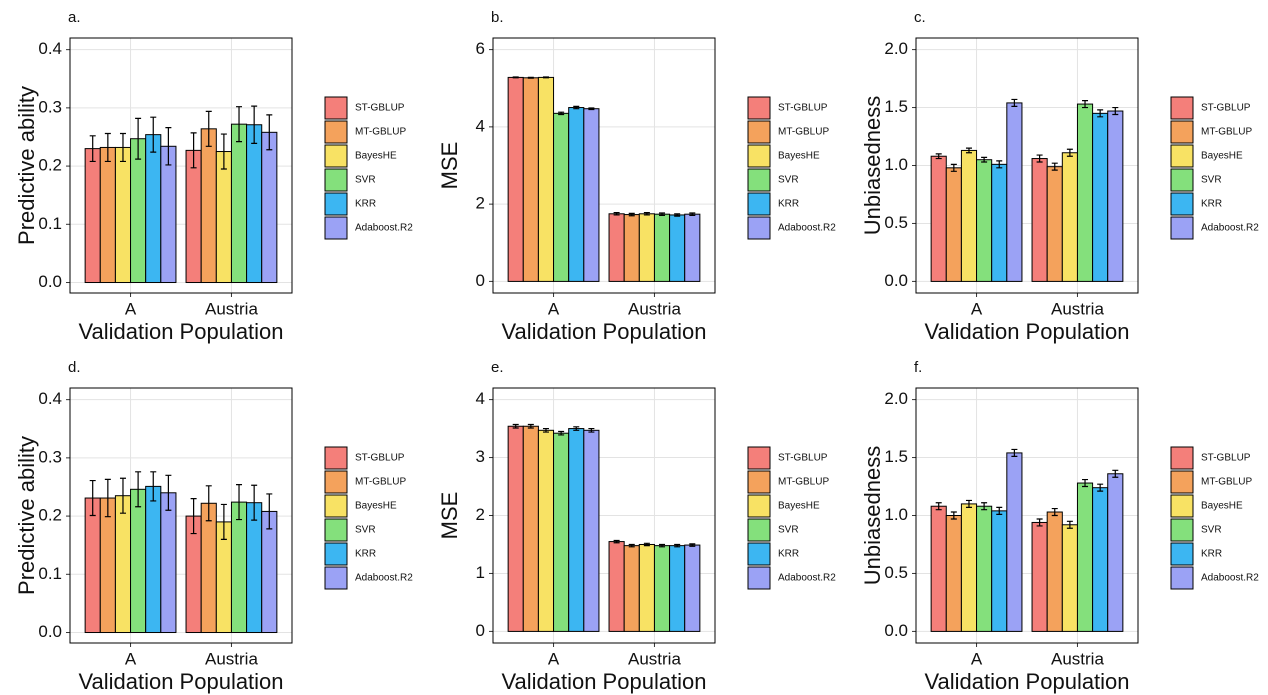 The width and height of the screenshot is (1268, 695). What do you see at coordinates (50, 515) in the screenshot?
I see `y-tick-label: 0.2` at bounding box center [50, 515].